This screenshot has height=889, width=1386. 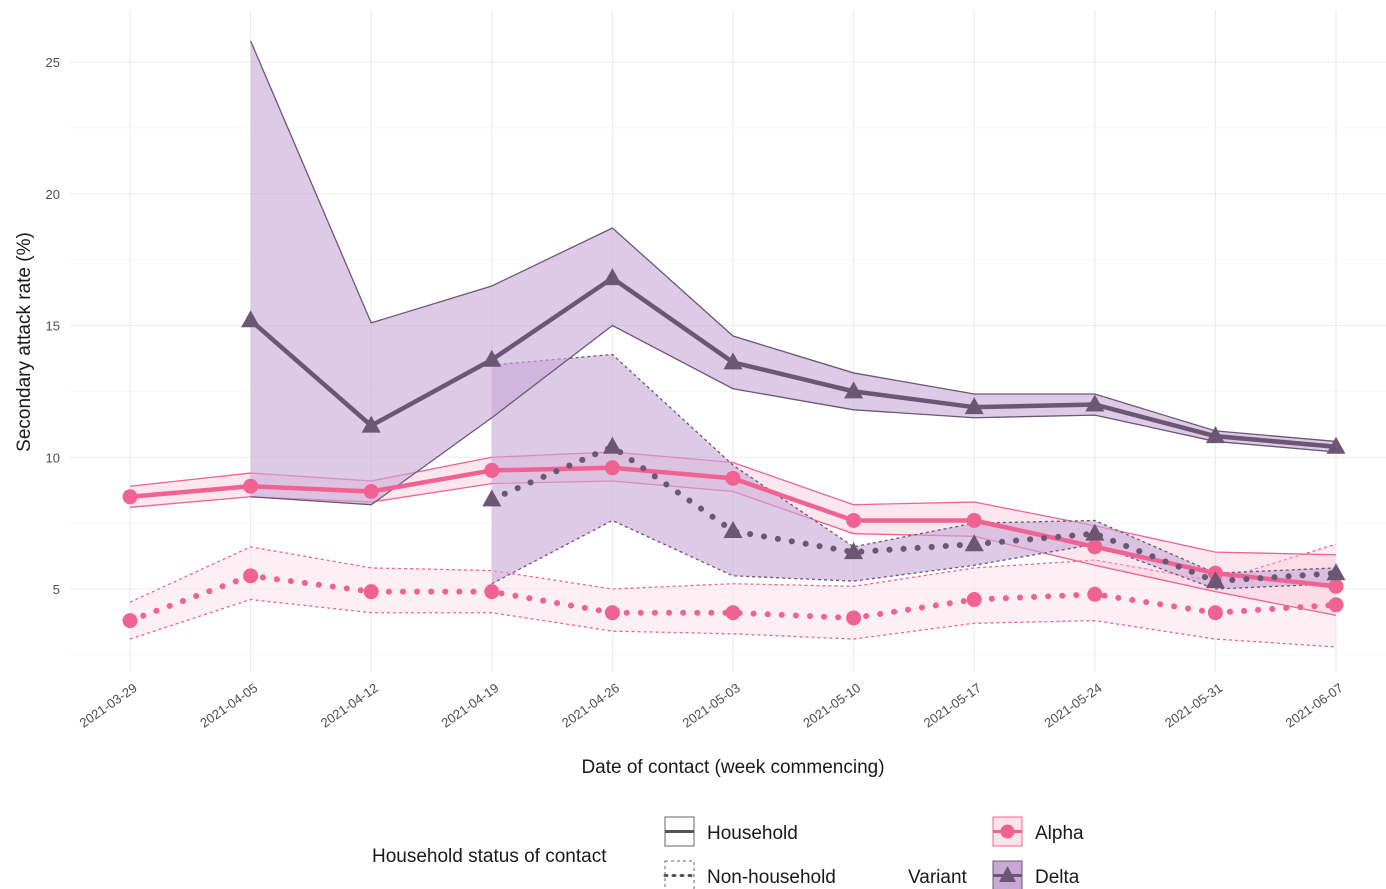 What do you see at coordinates (1314, 705) in the screenshot?
I see `x-tick-label: 2021-06-07` at bounding box center [1314, 705].